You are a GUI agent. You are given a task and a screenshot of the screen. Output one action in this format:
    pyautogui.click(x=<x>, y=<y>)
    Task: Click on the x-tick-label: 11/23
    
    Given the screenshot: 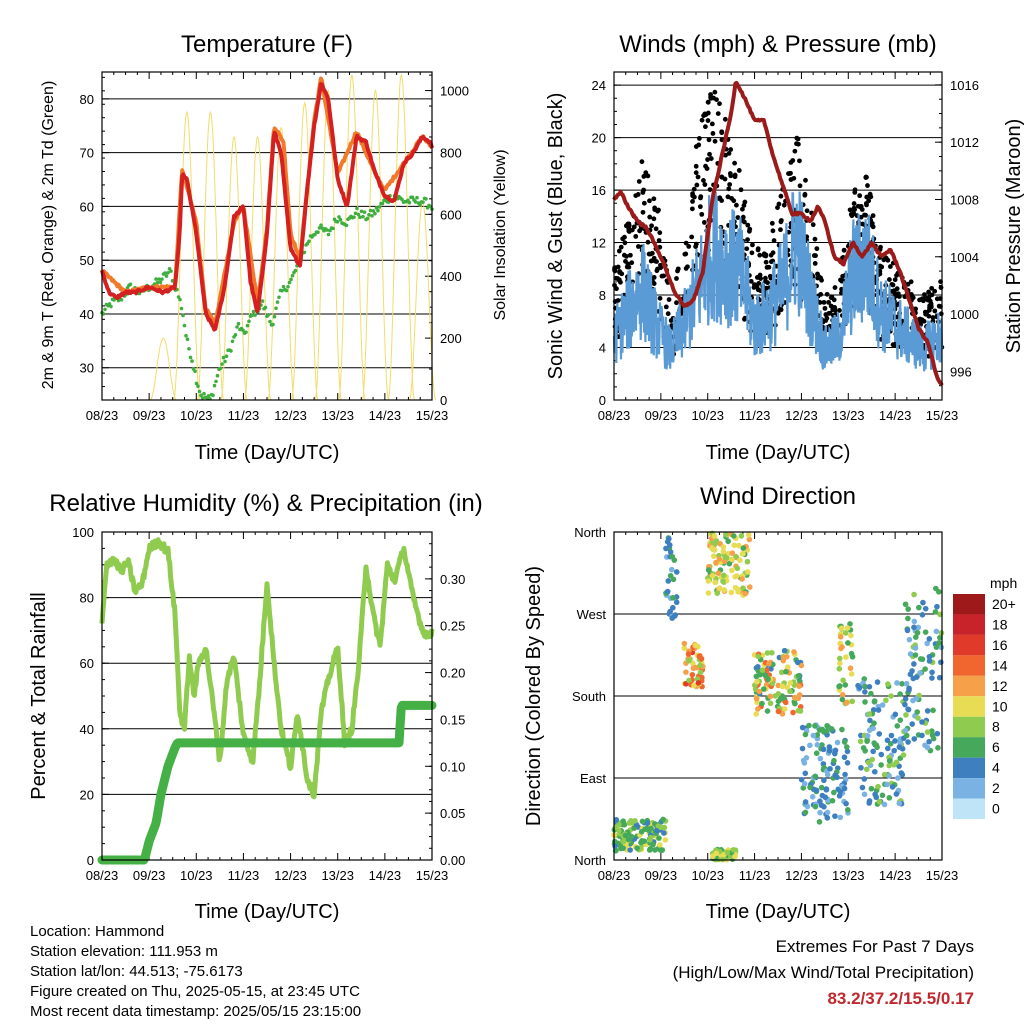 What is the action you would take?
    pyautogui.click(x=755, y=875)
    